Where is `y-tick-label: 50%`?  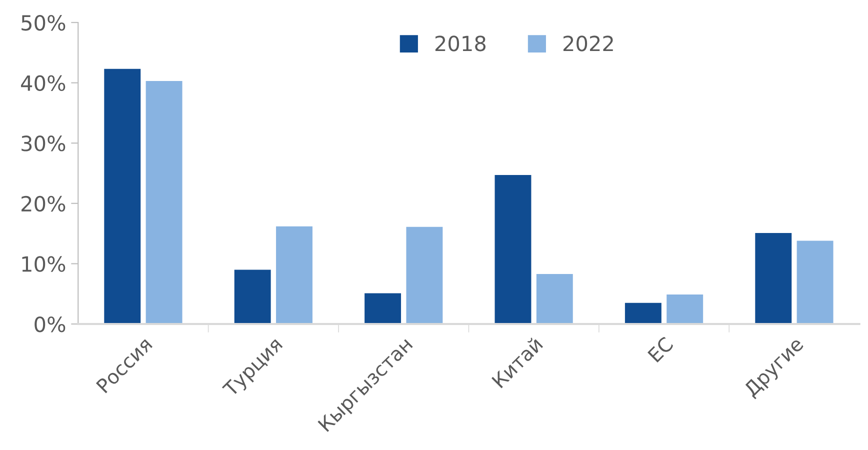
y-tick-label: 50% is located at coordinates (44, 22).